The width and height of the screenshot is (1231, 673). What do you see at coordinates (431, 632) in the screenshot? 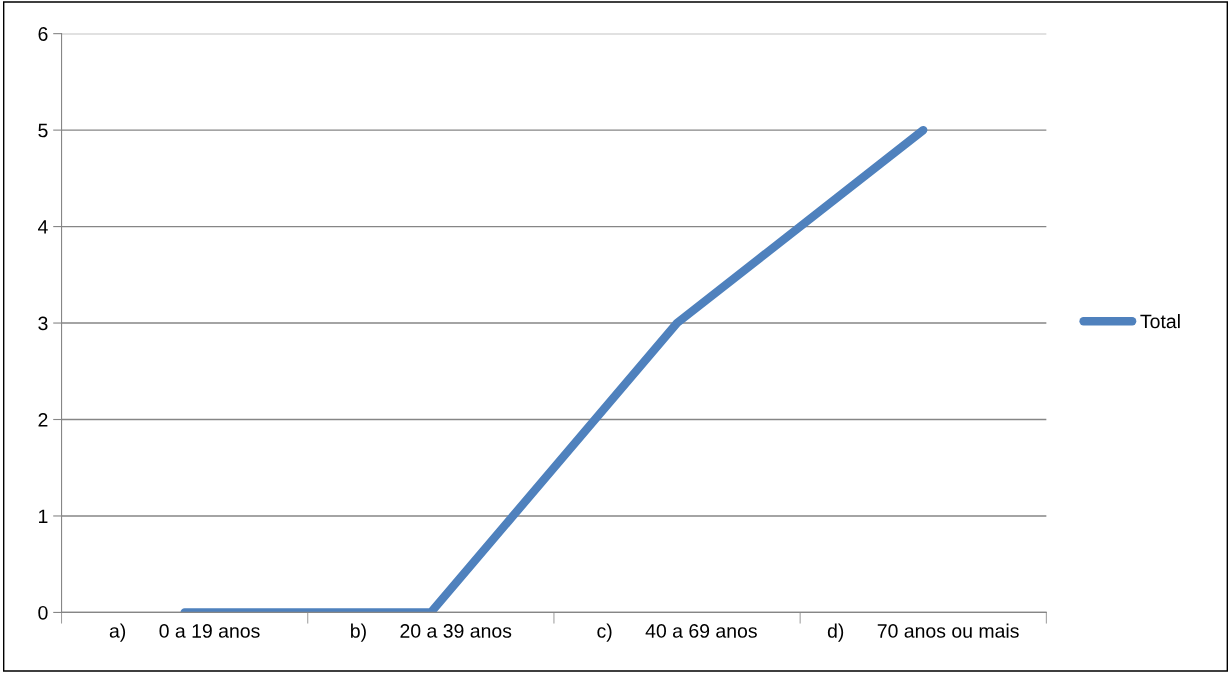
I see `x-tick-label: b) 20 a 39 anos` at bounding box center [431, 632].